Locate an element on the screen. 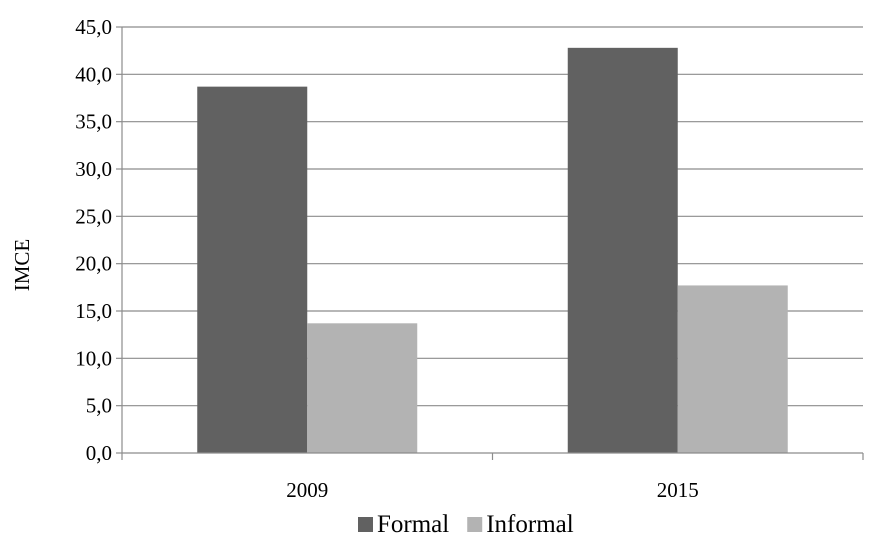 The image size is (885, 556). y-tick-label: 30,0 is located at coordinates (93, 169).